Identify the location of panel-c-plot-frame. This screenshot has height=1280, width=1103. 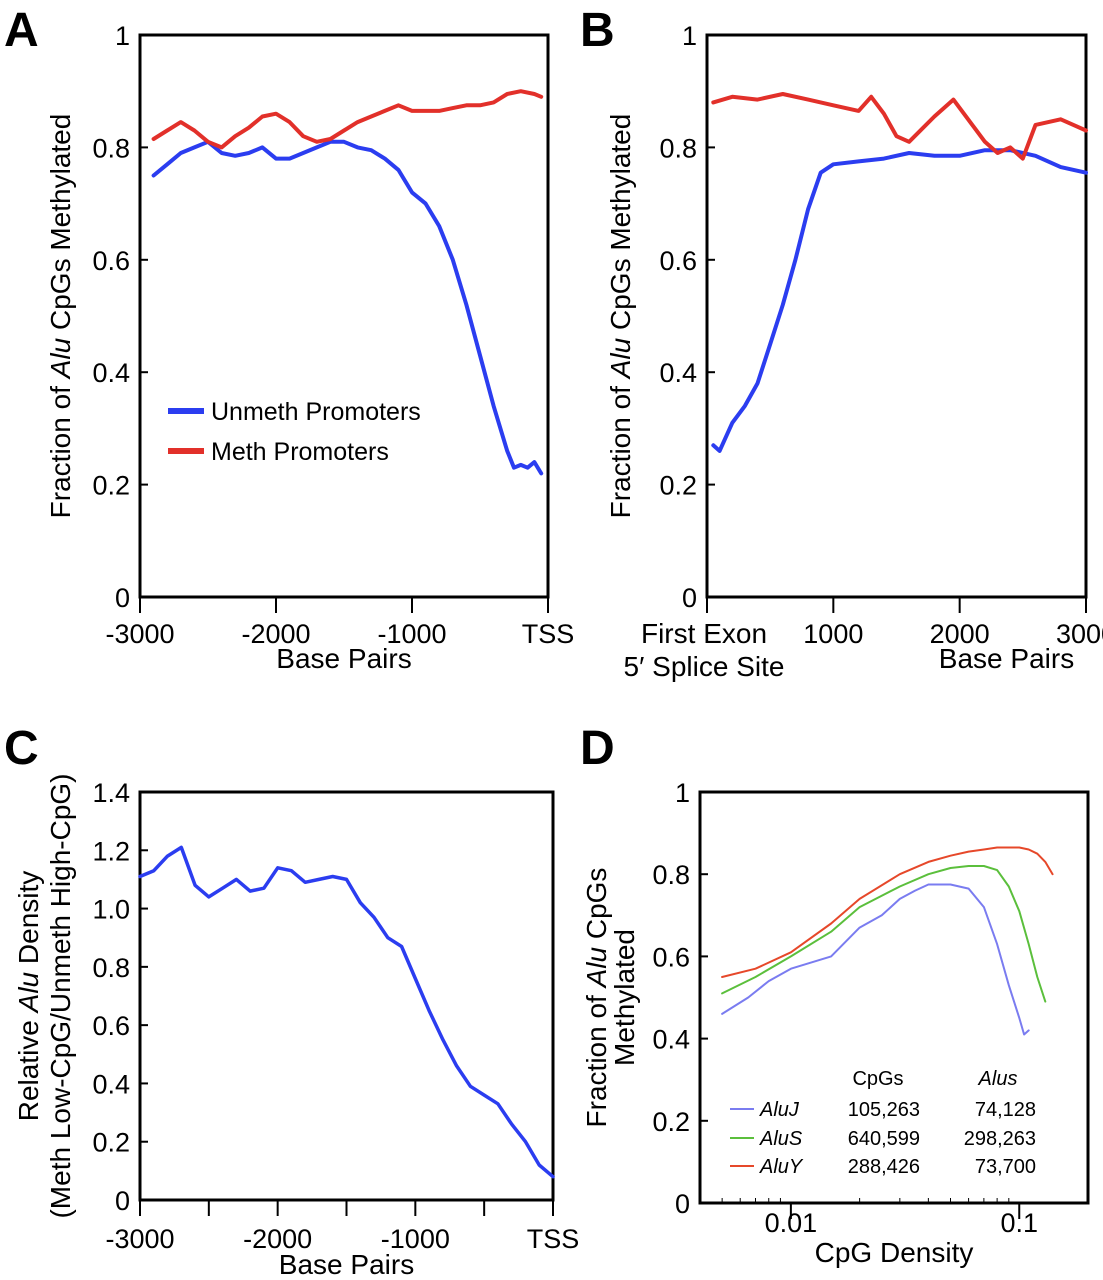
(346, 996).